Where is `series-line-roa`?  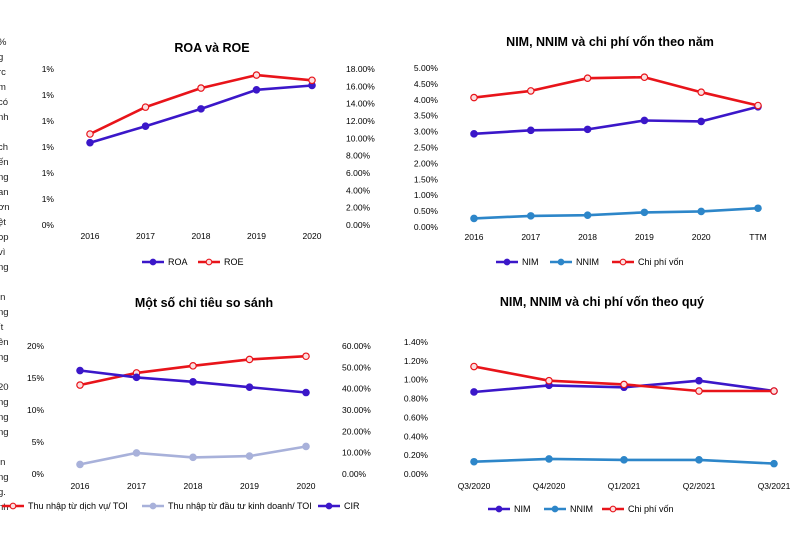 series-line-roa is located at coordinates (201, 114).